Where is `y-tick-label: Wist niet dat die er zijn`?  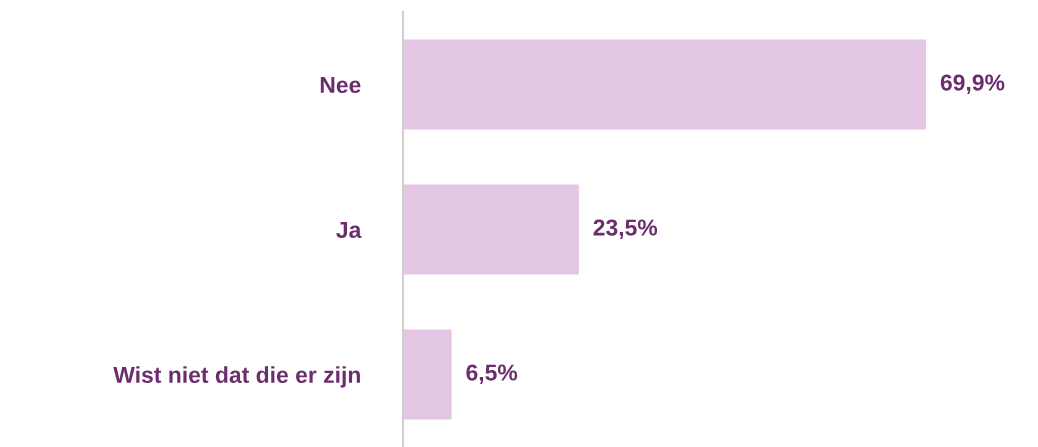 y-tick-label: Wist niet dat die er zijn is located at coordinates (236, 377).